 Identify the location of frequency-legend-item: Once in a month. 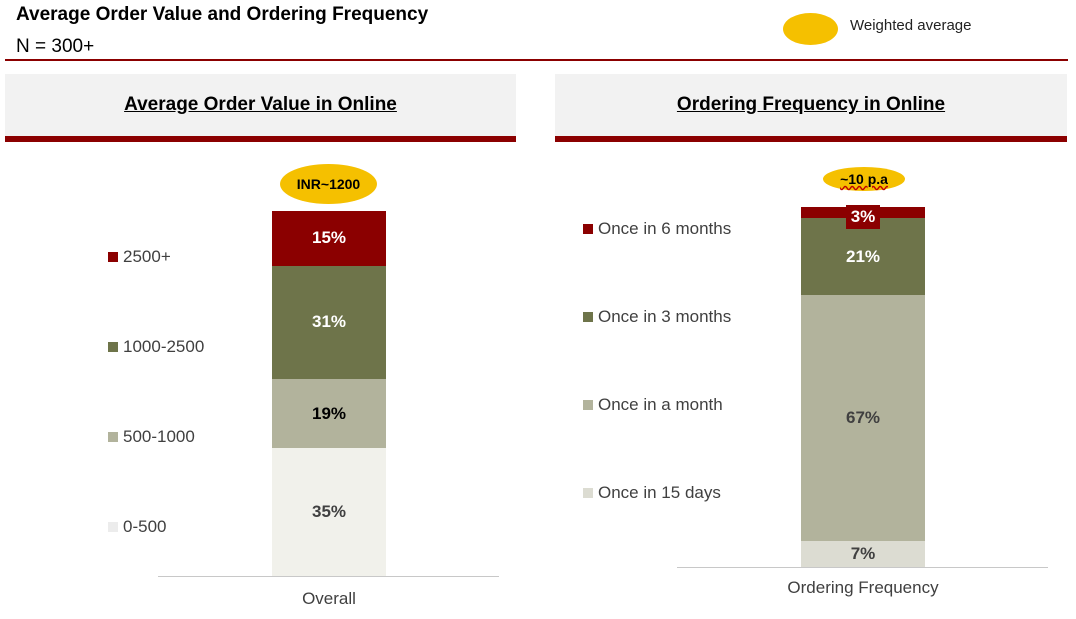
(653, 405).